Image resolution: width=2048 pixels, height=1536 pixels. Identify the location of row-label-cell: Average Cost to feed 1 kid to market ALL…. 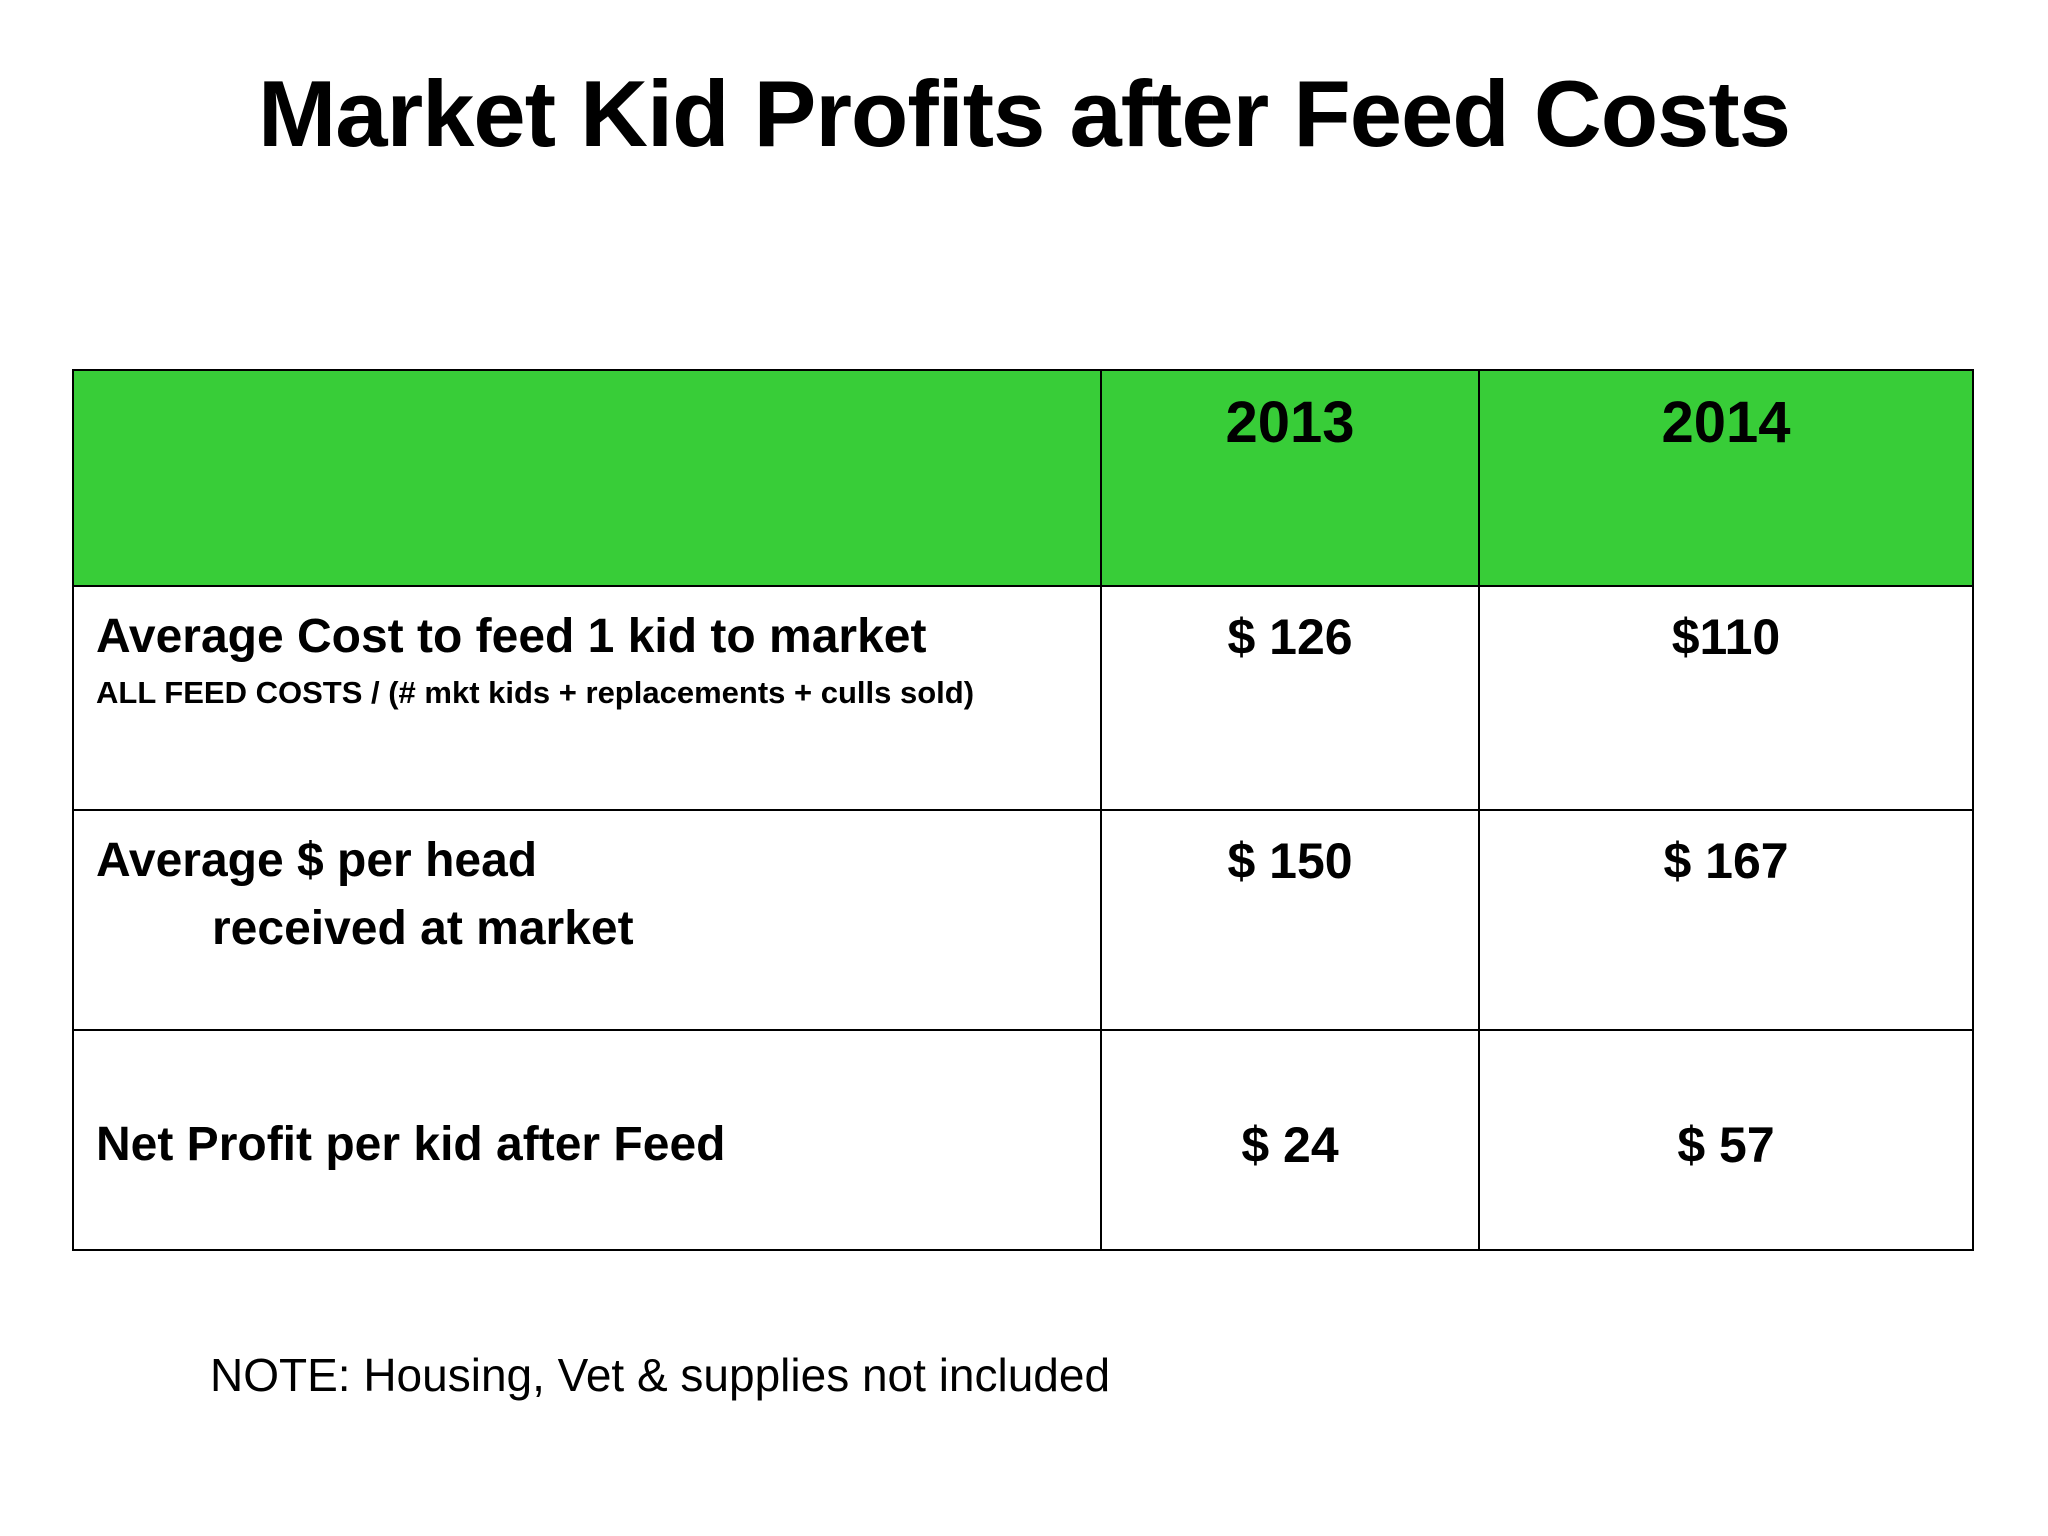
(587, 698).